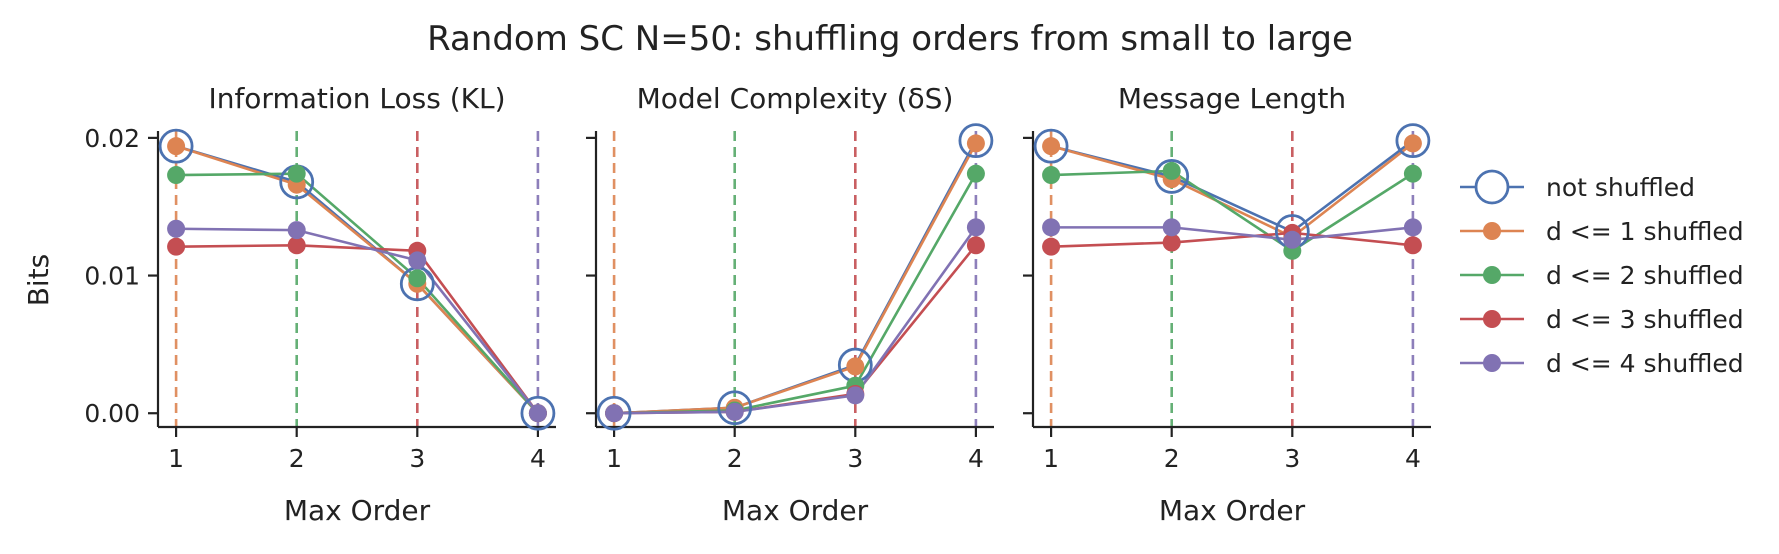  I want to click on legend-label: d <= 3 shuffled, so click(1645, 319).